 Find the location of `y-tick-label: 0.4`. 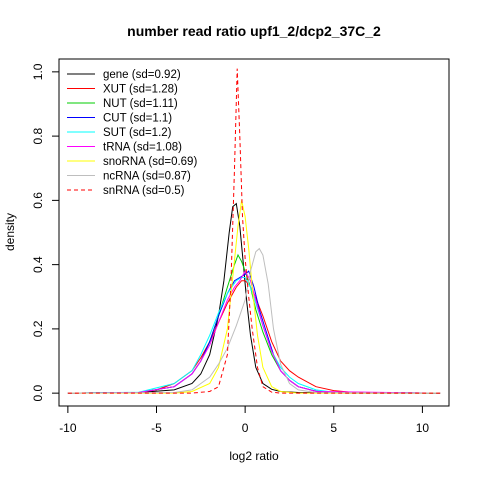

y-tick-label: 0.4 is located at coordinates (38, 264).